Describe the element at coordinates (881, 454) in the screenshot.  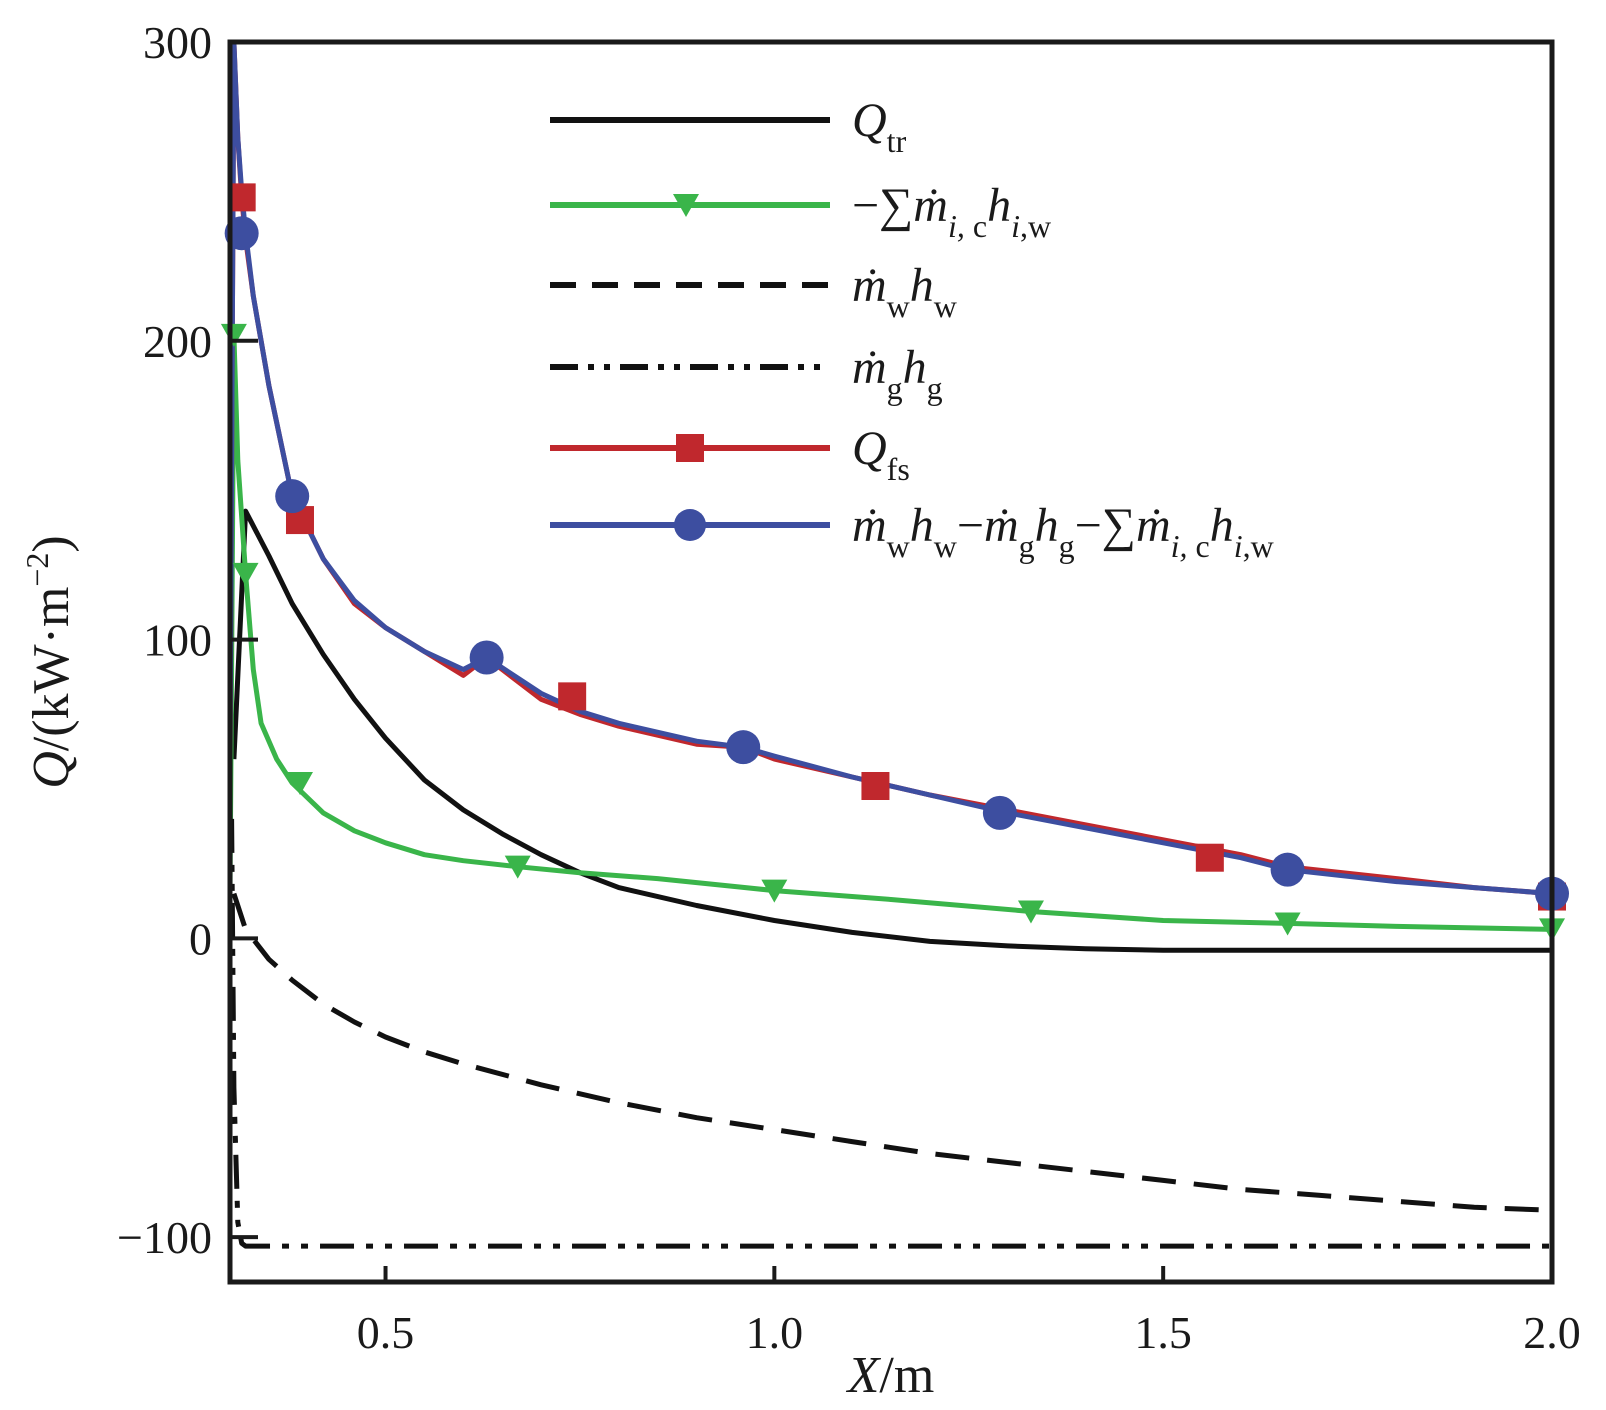
I see `legend-label-q-fs: Qfs` at that location.